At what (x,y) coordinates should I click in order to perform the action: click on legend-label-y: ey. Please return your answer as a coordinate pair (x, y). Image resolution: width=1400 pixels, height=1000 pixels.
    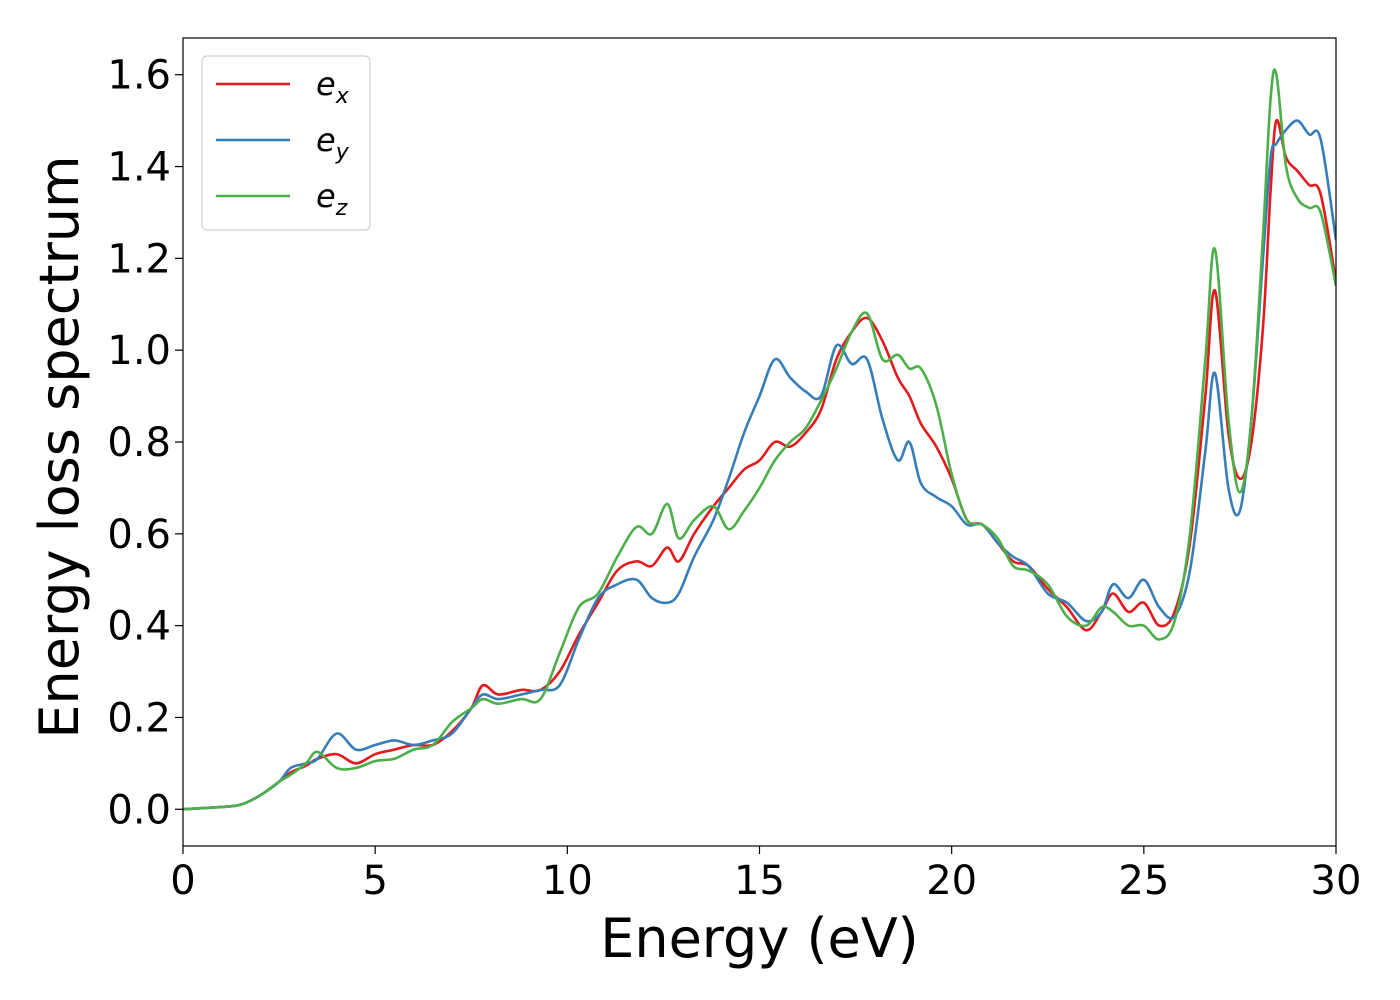
    Looking at the image, I should click on (333, 143).